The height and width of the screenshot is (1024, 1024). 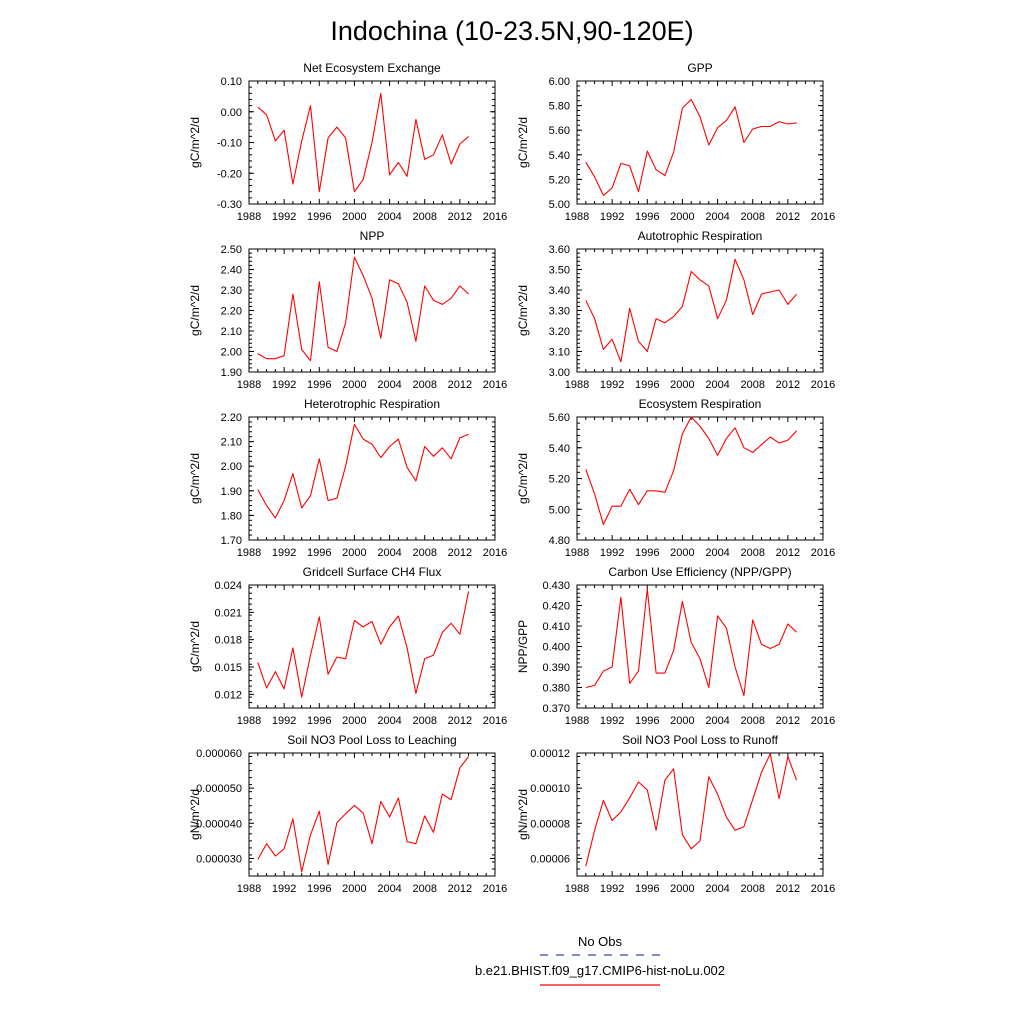 What do you see at coordinates (523, 814) in the screenshot?
I see `y-axis-label: gN/m^2/d` at bounding box center [523, 814].